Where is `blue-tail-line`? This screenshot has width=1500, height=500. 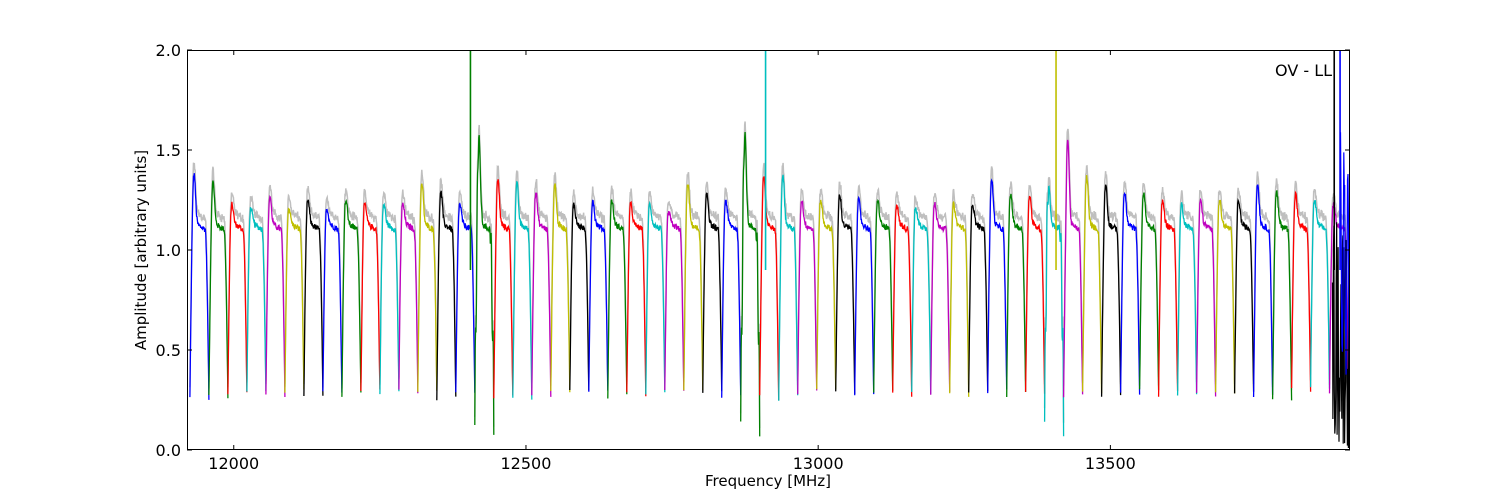 blue-tail-line is located at coordinates (1344, 262).